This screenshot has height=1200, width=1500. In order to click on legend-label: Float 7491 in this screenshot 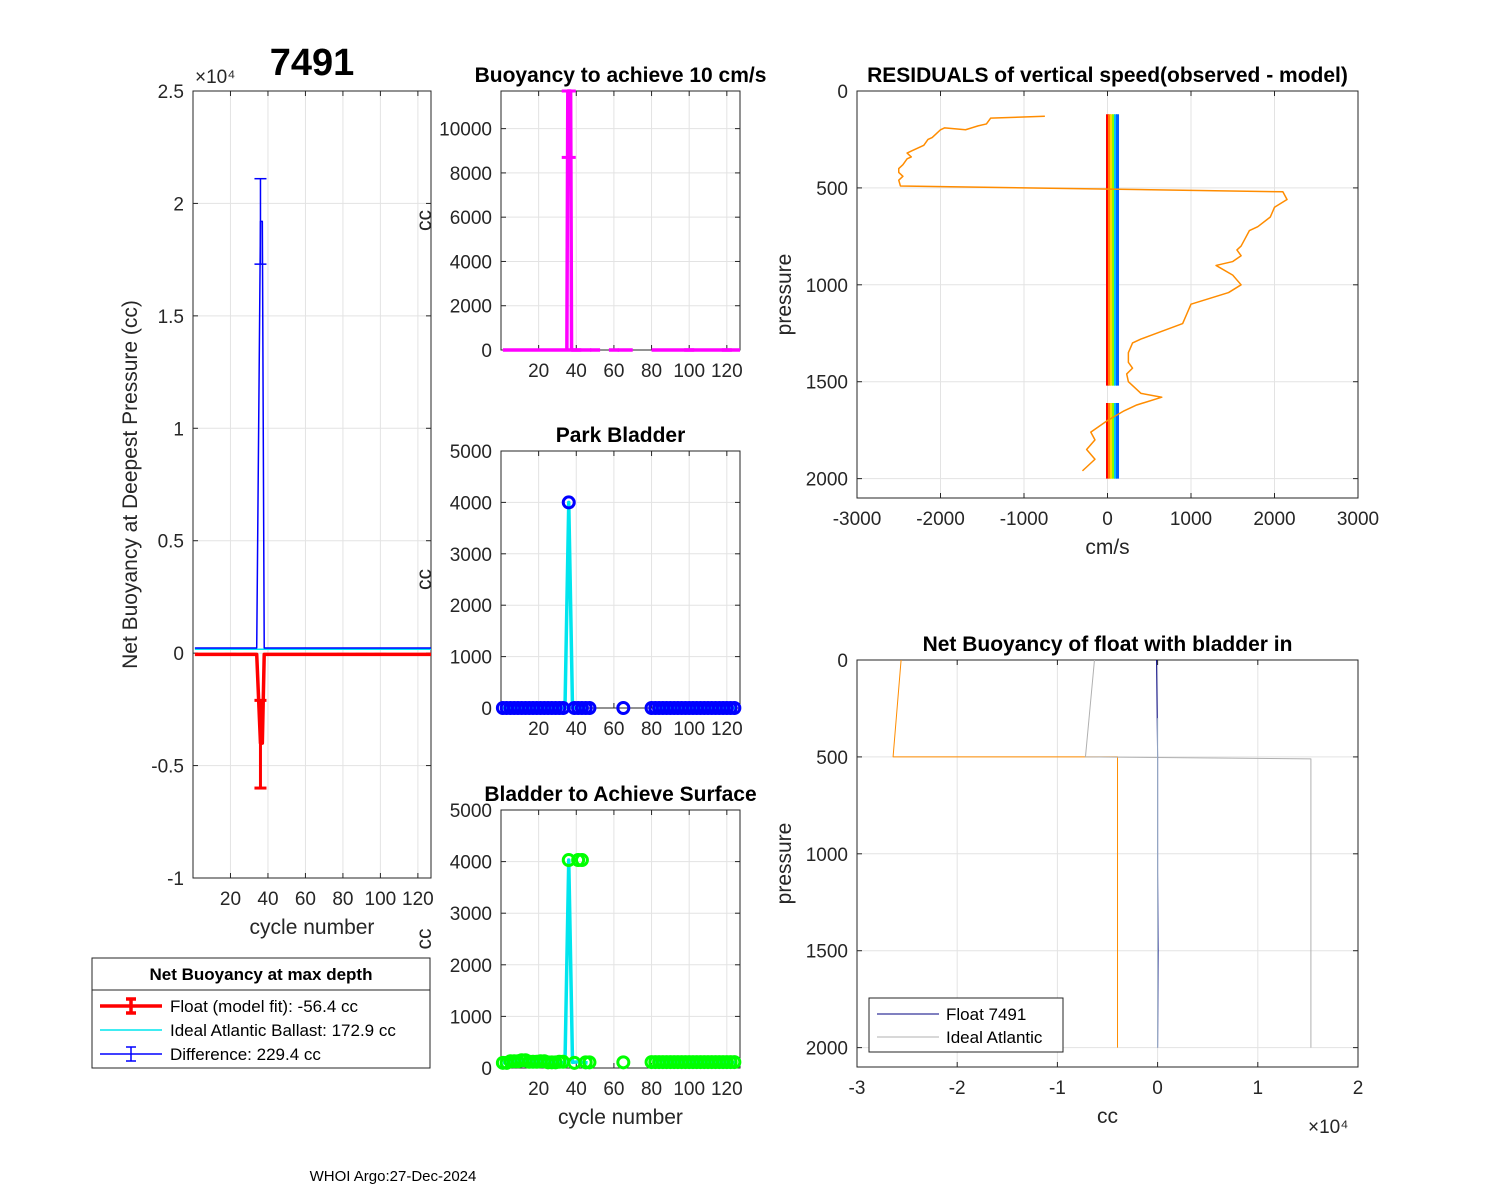, I will do `click(986, 1014)`.